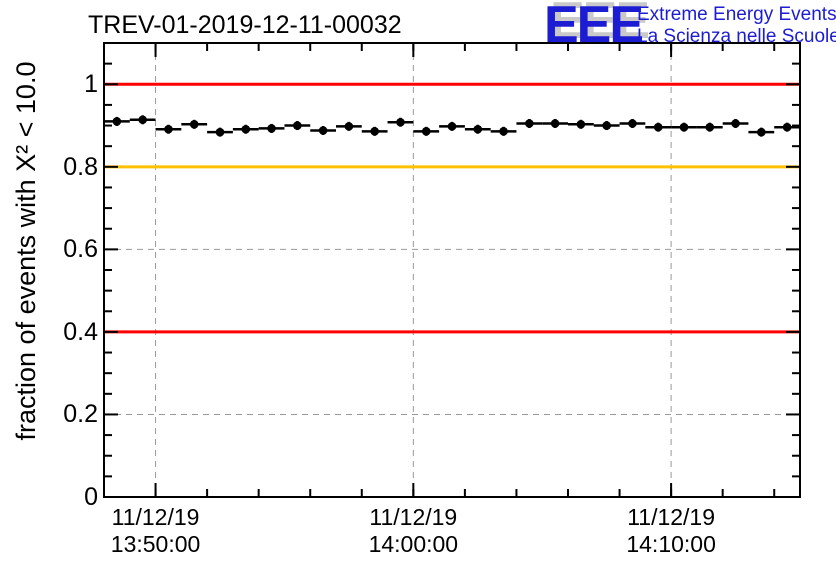  What do you see at coordinates (80, 166) in the screenshot?
I see `y-tick-label: 0.8` at bounding box center [80, 166].